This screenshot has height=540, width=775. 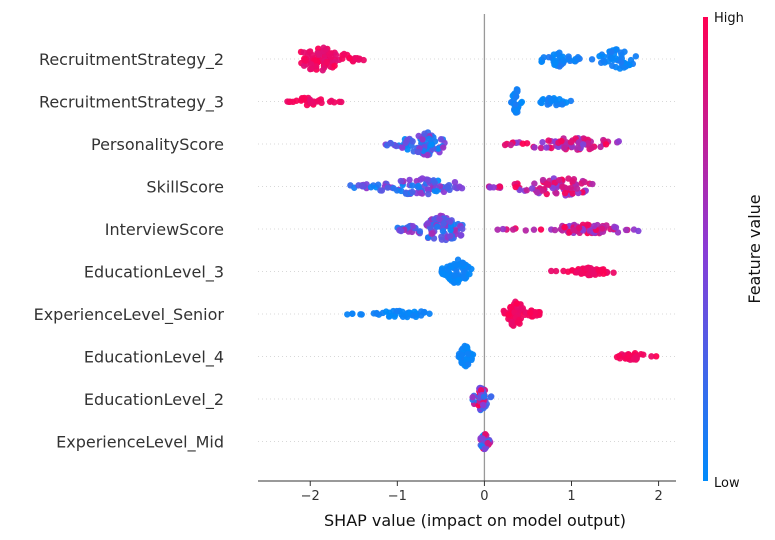 What do you see at coordinates (475, 520) in the screenshot?
I see `x-axis-title: SHAP value (impact on model output)` at bounding box center [475, 520].